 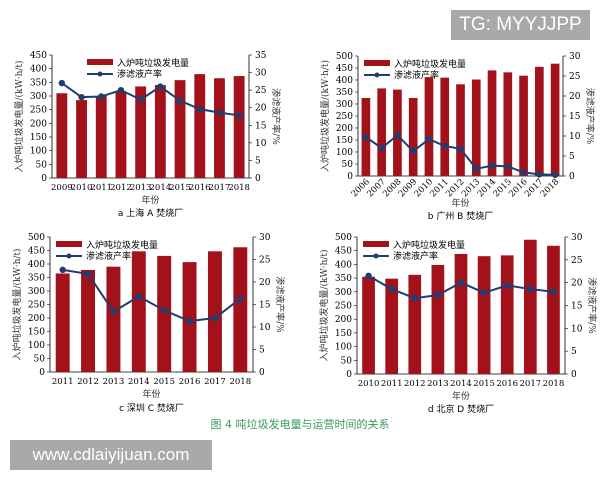 I want to click on point-2008, so click(x=397, y=135).